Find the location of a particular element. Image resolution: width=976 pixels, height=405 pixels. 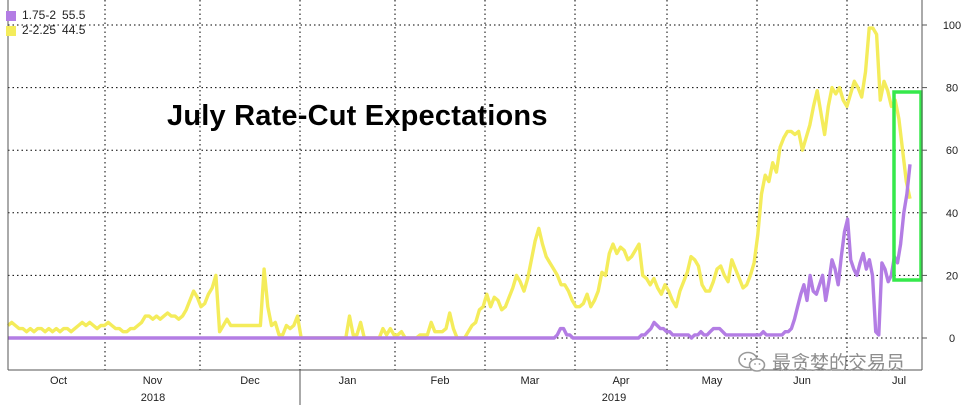

highlight-box is located at coordinates (907, 186).